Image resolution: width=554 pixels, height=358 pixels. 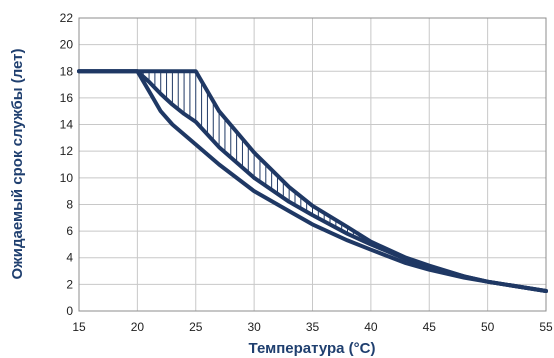 I want to click on x-tick-label: 20, so click(x=138, y=327).